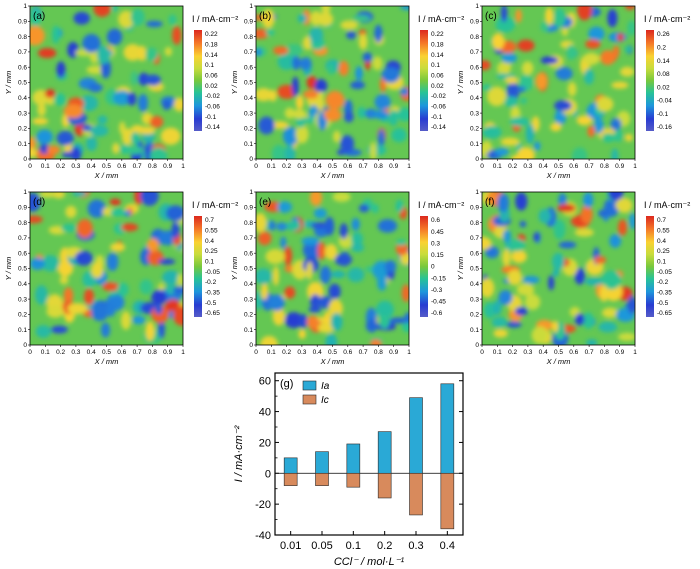 This screenshot has width=700, height=569. Describe the element at coordinates (437, 313) in the screenshot. I see `colorbar-tick: -0.6` at that location.